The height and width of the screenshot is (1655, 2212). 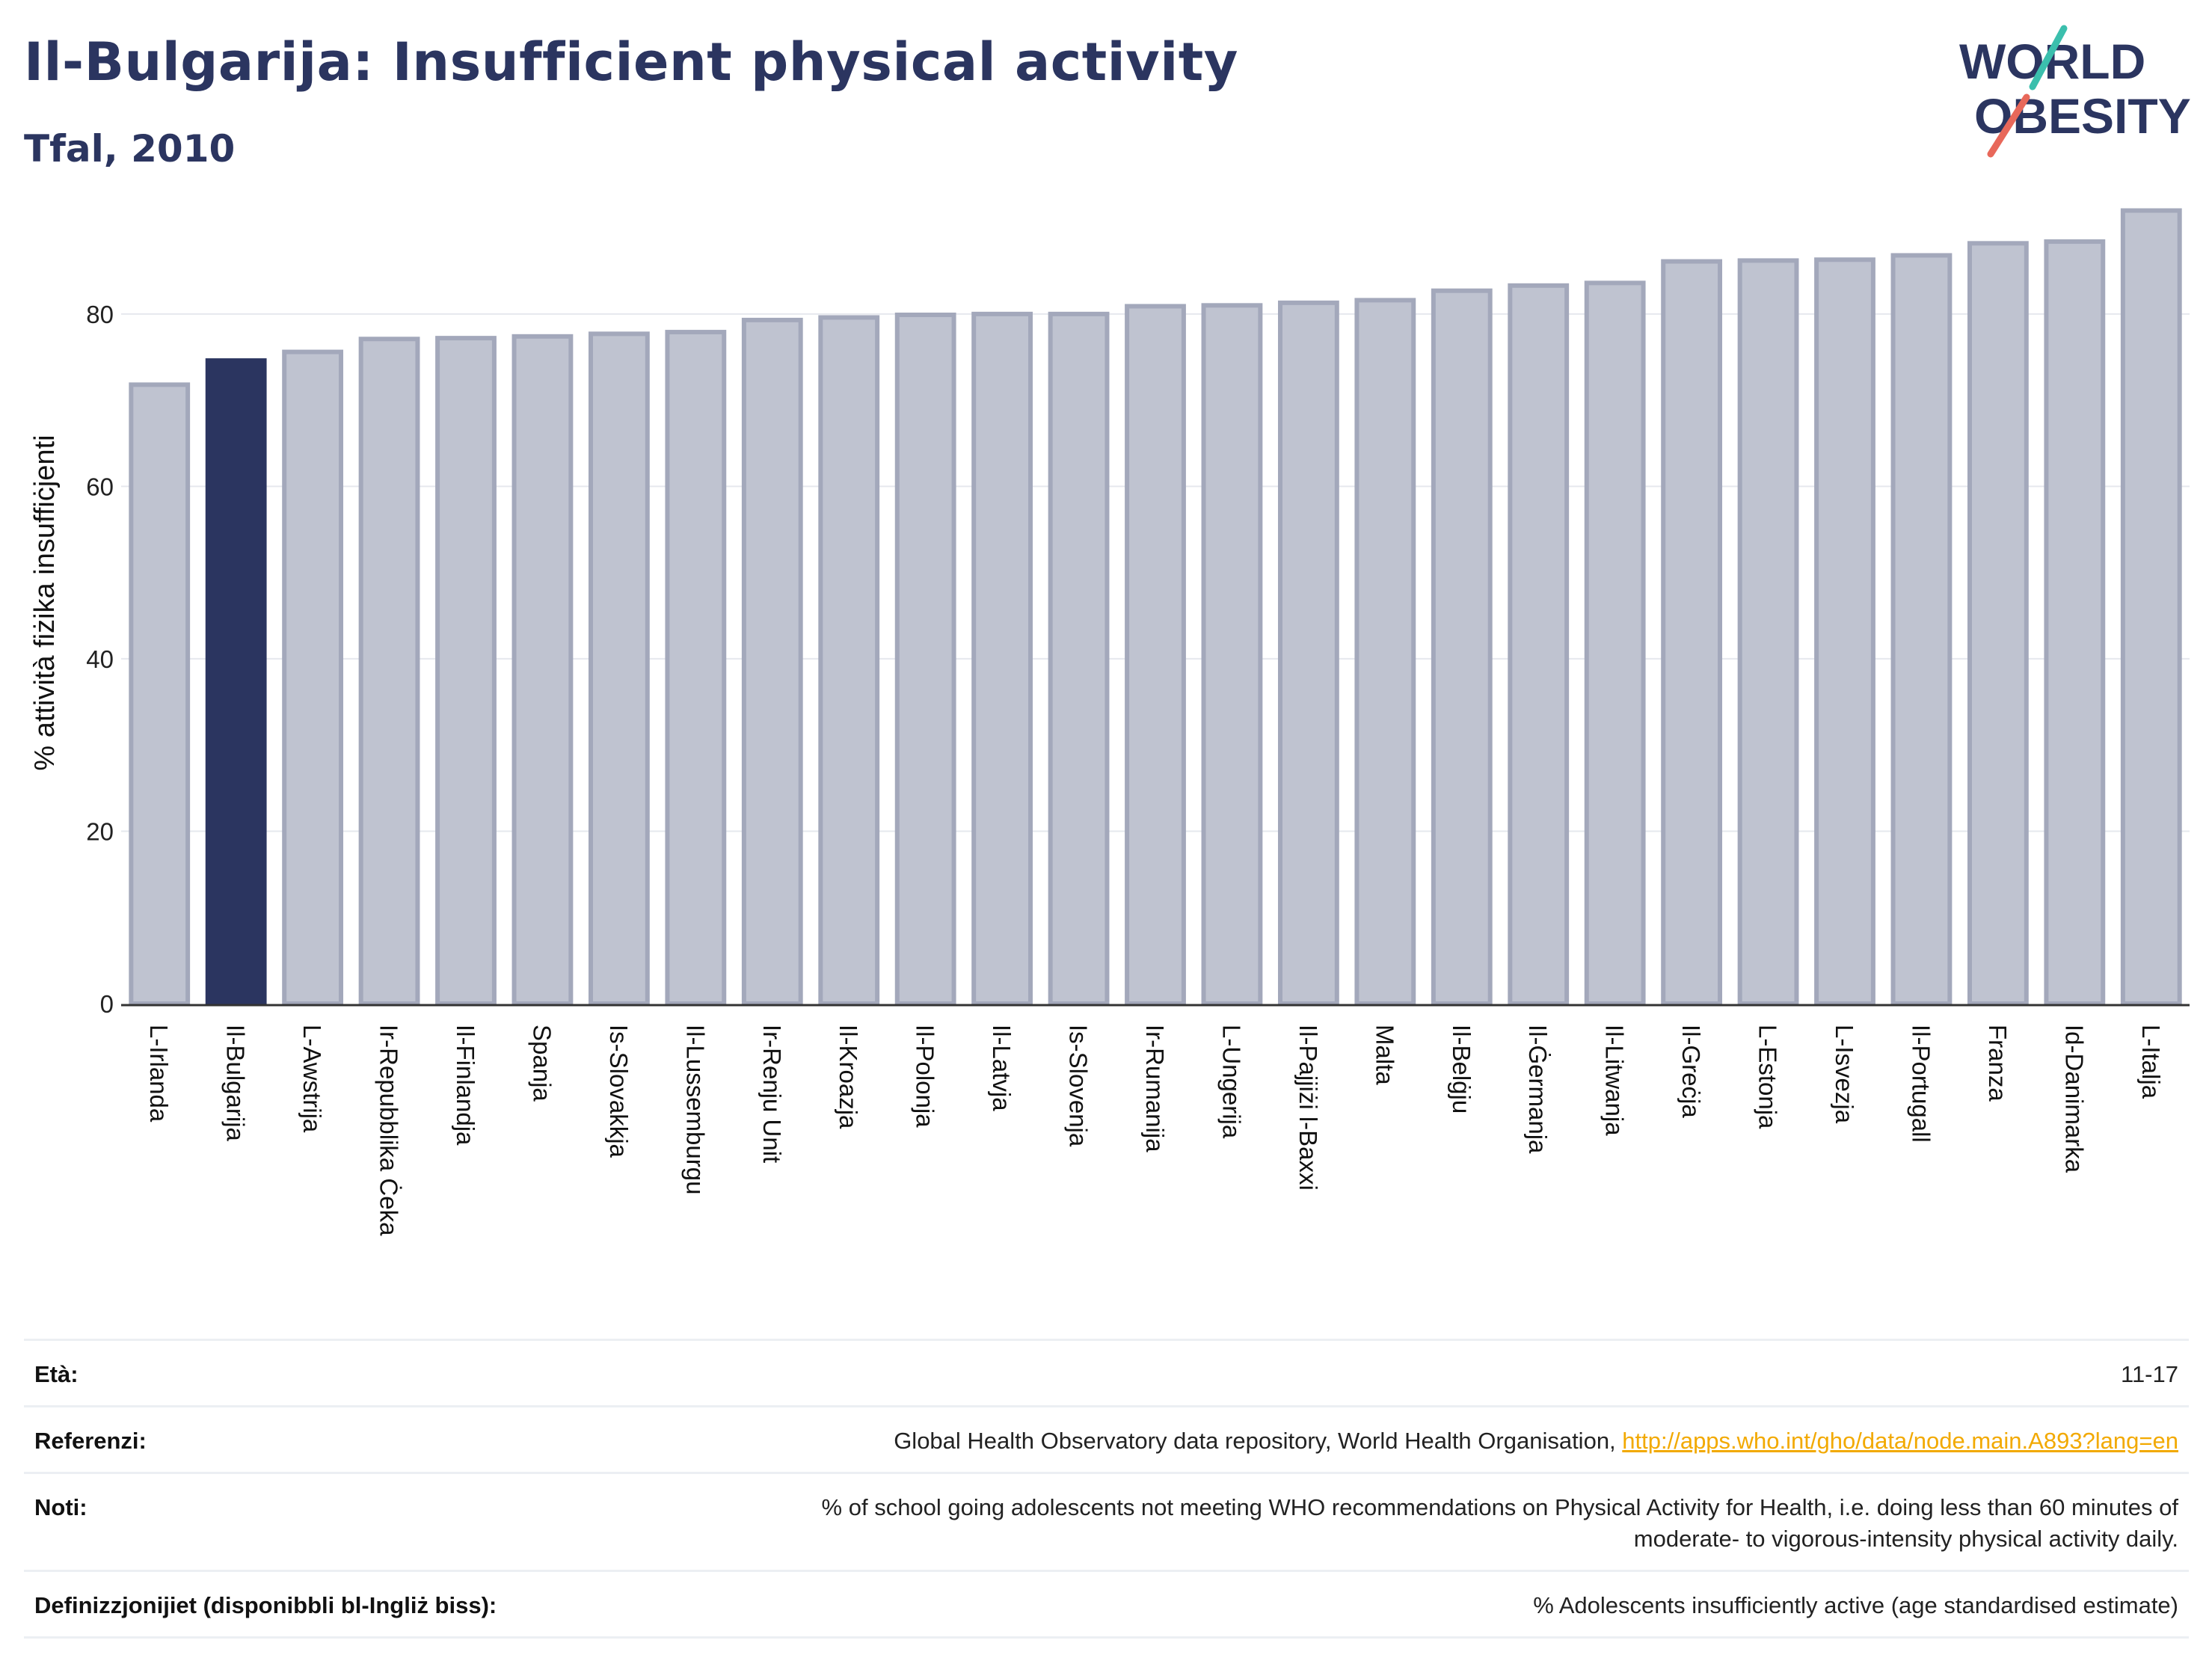 What do you see at coordinates (1002, 1068) in the screenshot?
I see `x-tick-label: Il-Latvja` at bounding box center [1002, 1068].